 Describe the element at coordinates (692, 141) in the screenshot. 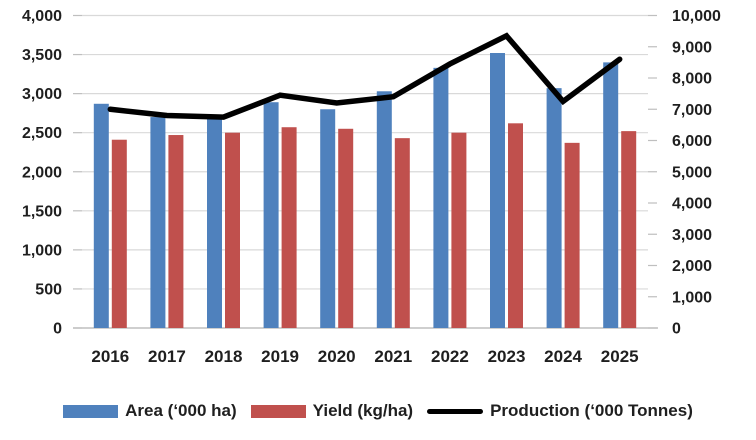

I see `right-axis-tick-label: 6,000` at that location.